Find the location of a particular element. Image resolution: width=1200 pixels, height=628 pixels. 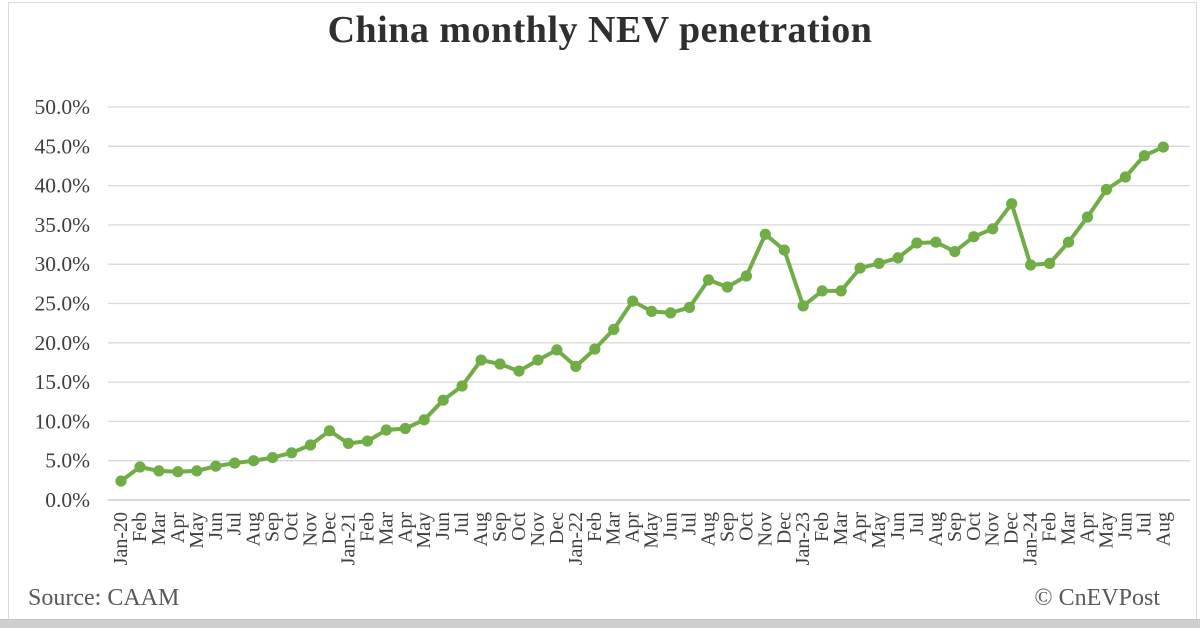

y-axis-tick-label: 30.0% is located at coordinates (62, 264).